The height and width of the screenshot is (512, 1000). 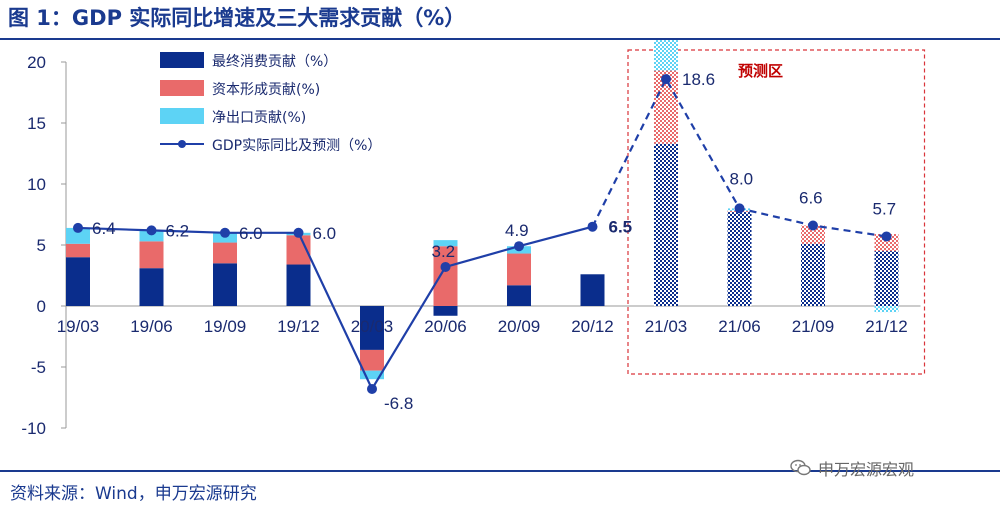 What do you see at coordinates (742, 178) in the screenshot?
I see `gdp-data-label: 8.0` at bounding box center [742, 178].